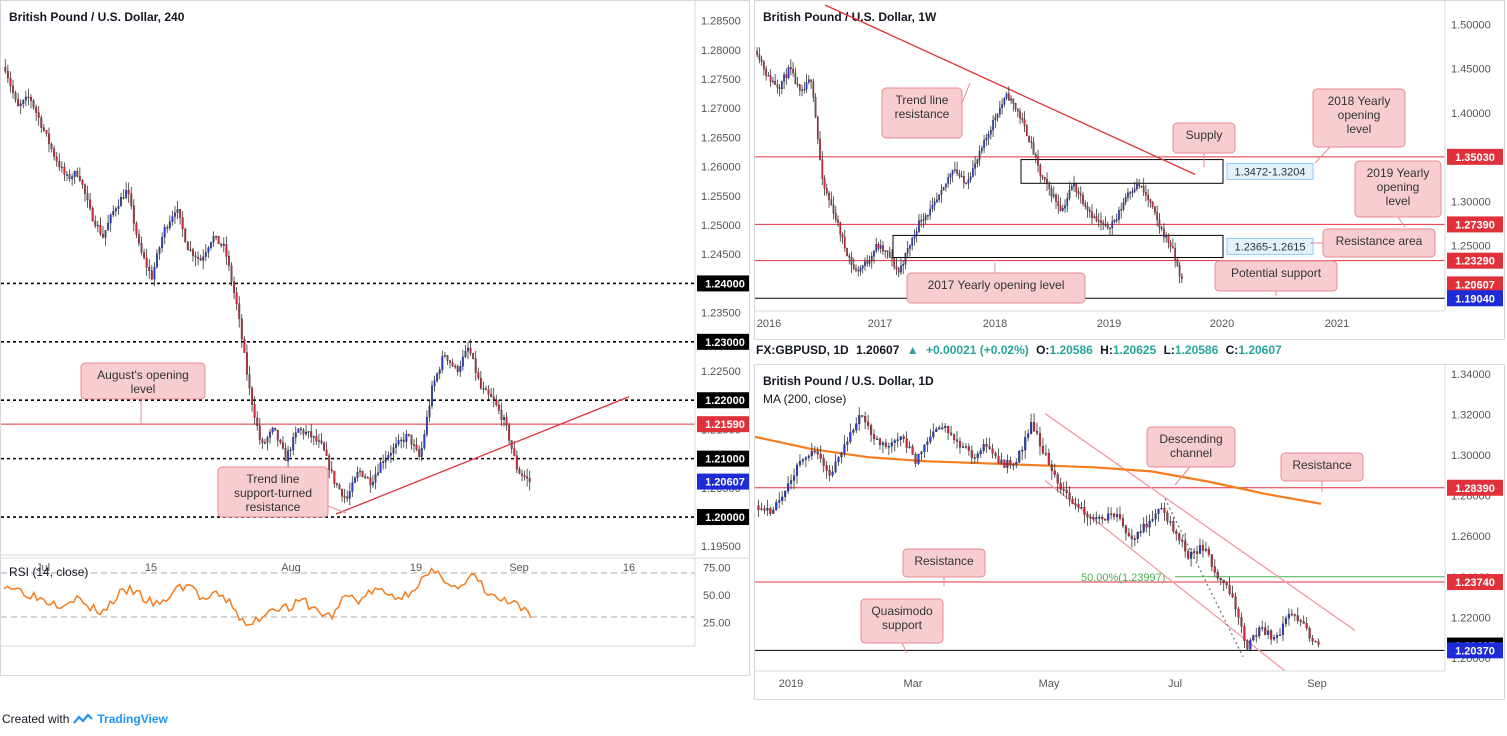  What do you see at coordinates (1359, 129) in the screenshot?
I see `callout-2018-open: level` at bounding box center [1359, 129].